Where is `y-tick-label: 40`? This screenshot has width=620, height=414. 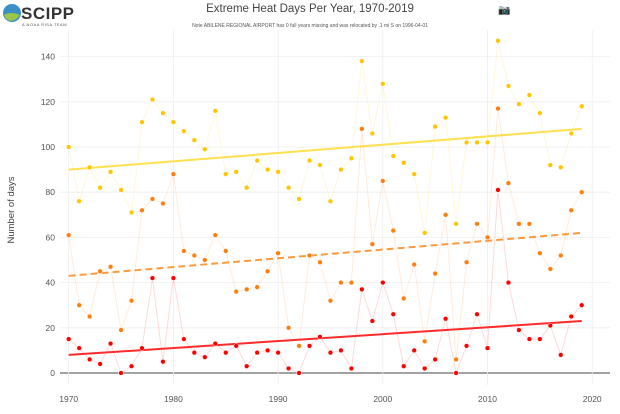 y-tick-label: 40 is located at coordinates (51, 283).